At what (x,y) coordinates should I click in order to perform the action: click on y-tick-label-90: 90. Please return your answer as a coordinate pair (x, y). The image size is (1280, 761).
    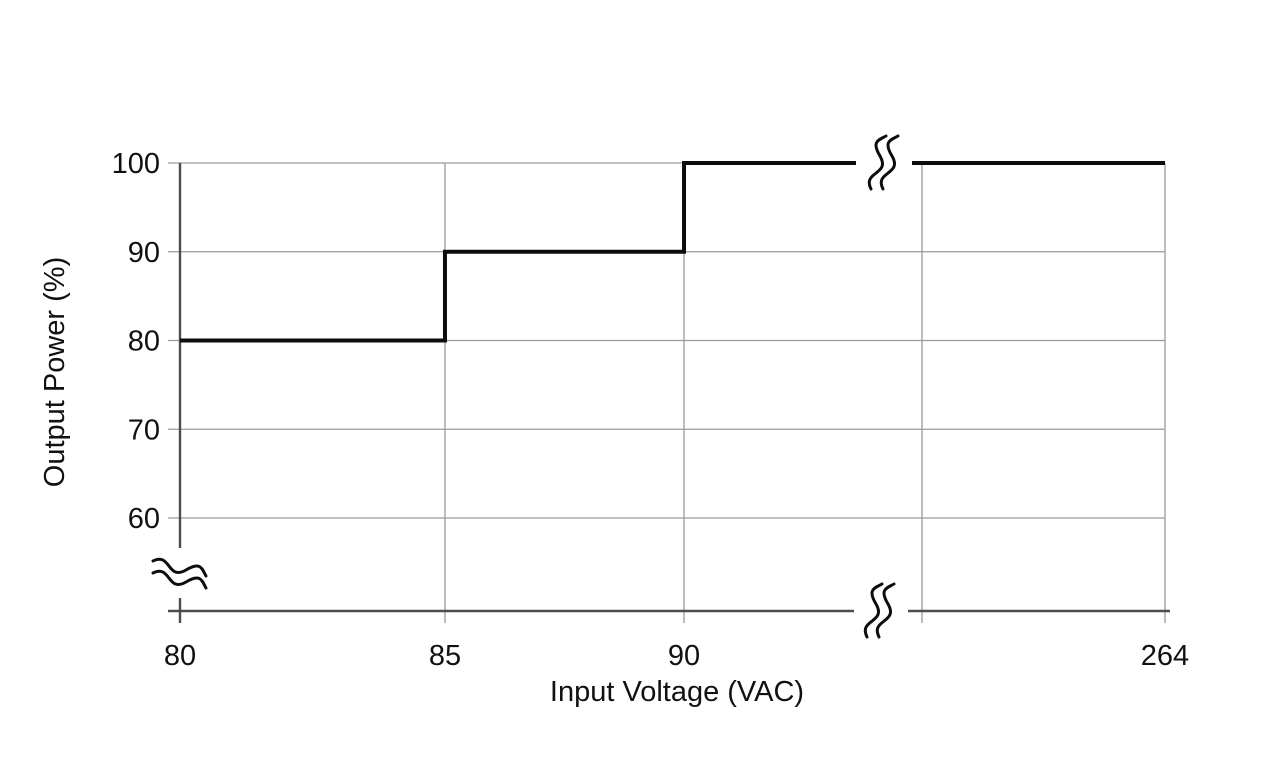
    Looking at the image, I should click on (144, 253).